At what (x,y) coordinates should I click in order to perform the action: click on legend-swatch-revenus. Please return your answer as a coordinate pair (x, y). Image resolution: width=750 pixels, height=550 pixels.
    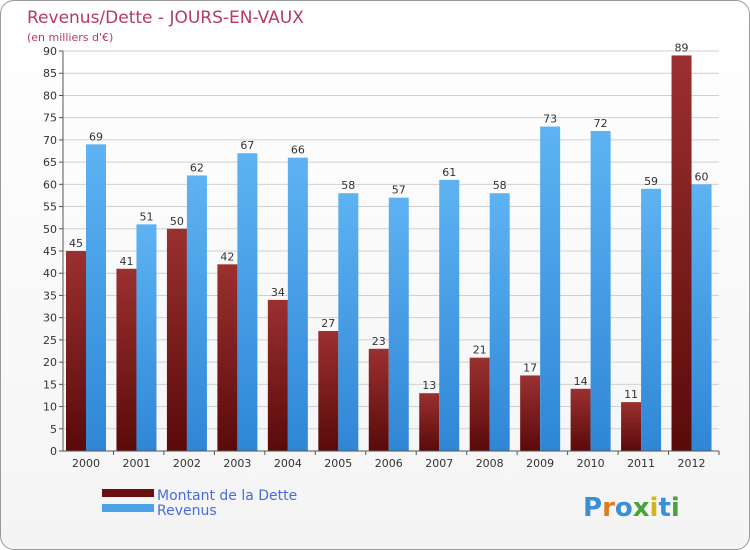
    Looking at the image, I should click on (128, 508).